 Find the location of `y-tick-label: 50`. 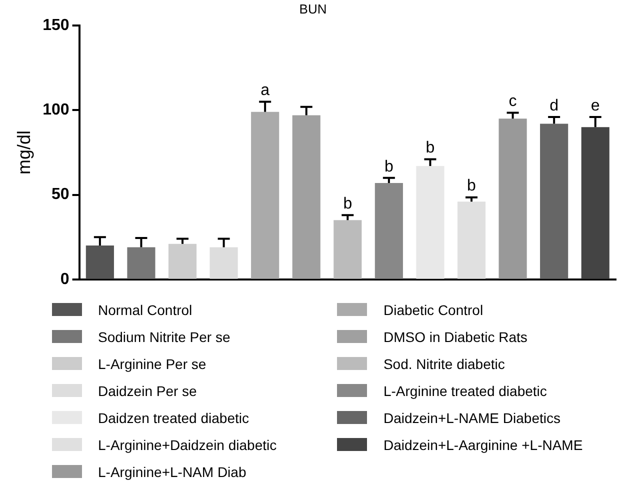

y-tick-label: 50 is located at coordinates (61, 195).